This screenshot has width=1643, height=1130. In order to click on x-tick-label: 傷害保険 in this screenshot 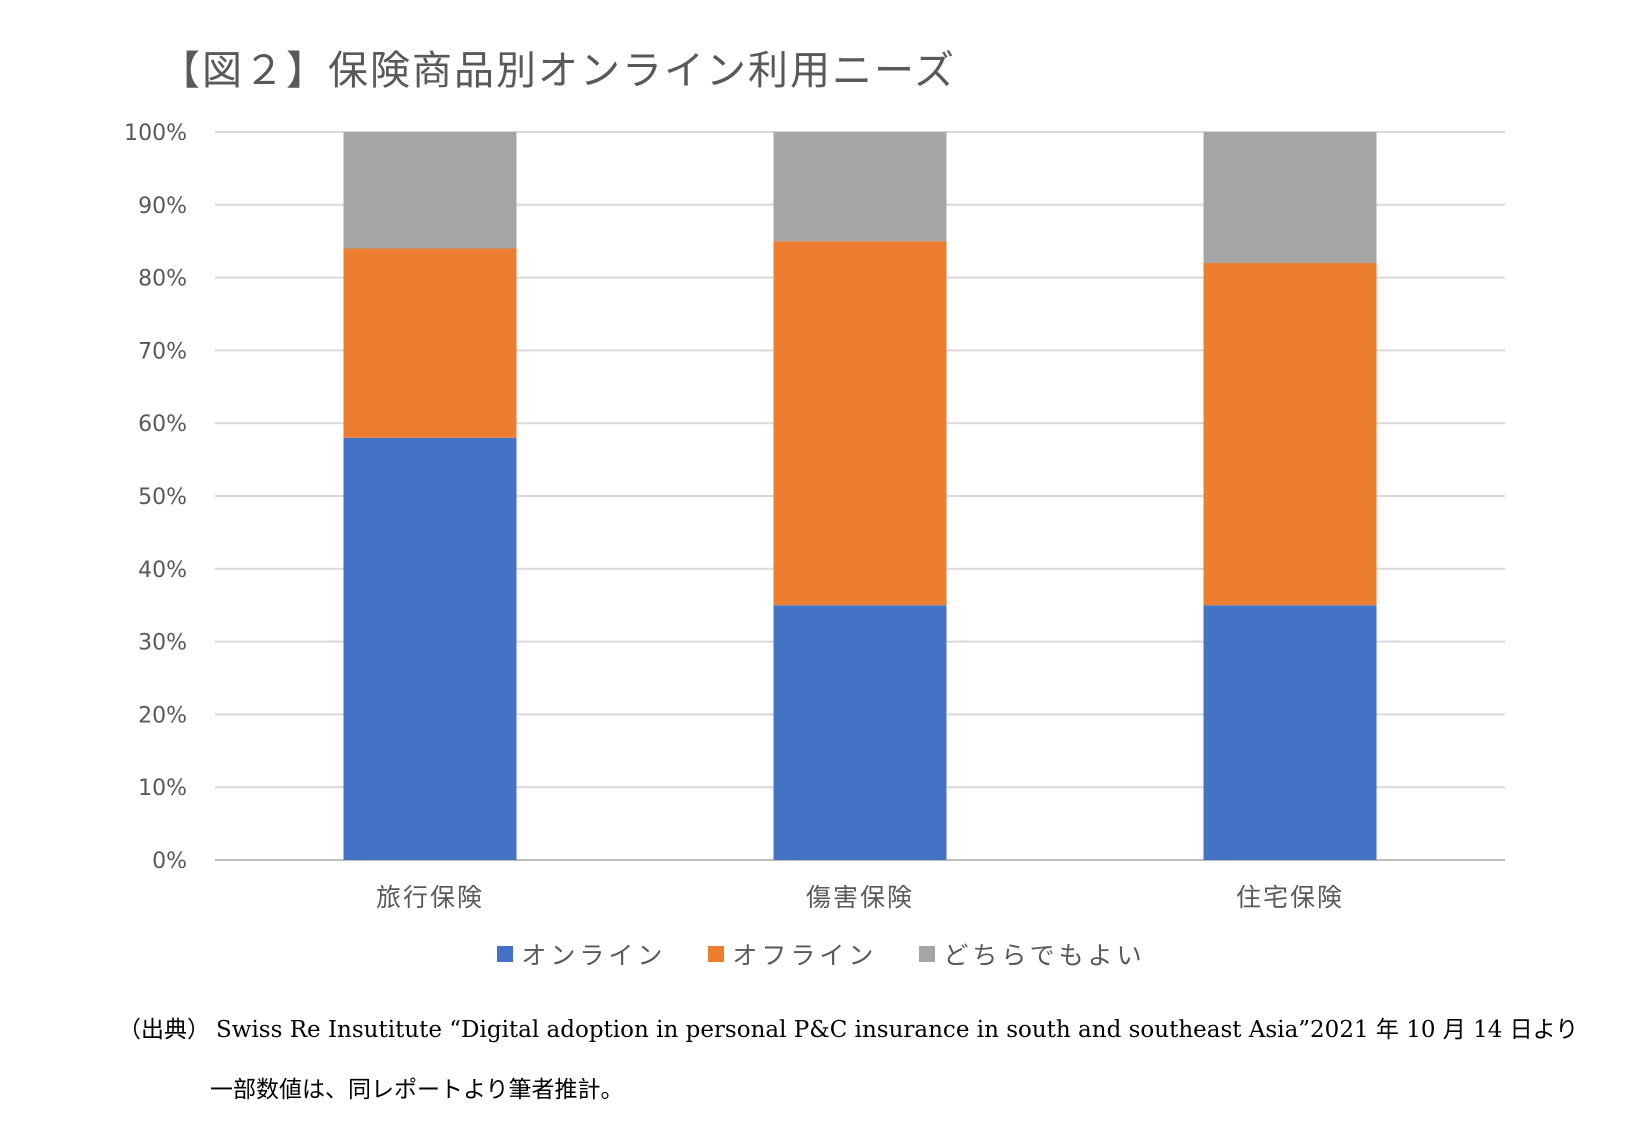, I will do `click(860, 897)`.